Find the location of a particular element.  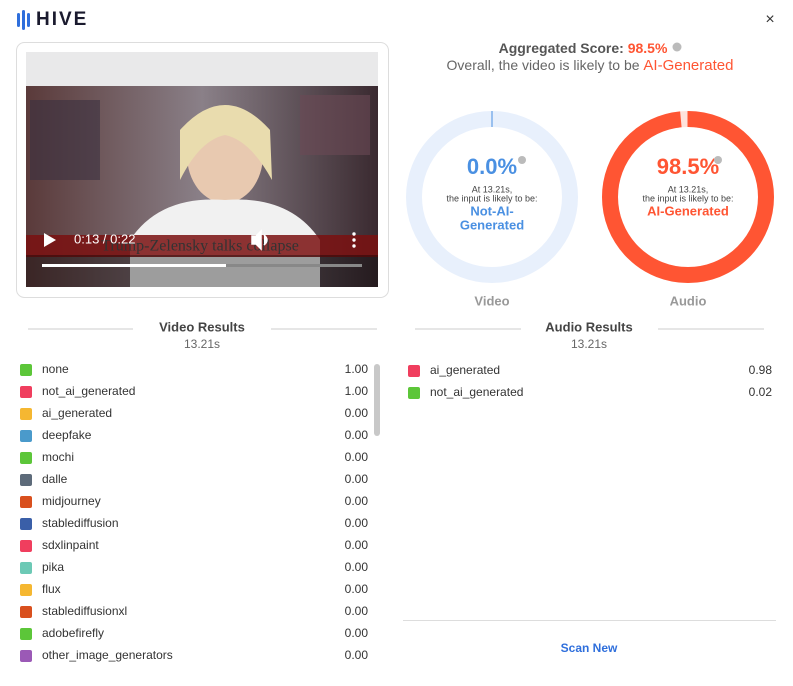

result-name: midjourney is located at coordinates (71, 501).